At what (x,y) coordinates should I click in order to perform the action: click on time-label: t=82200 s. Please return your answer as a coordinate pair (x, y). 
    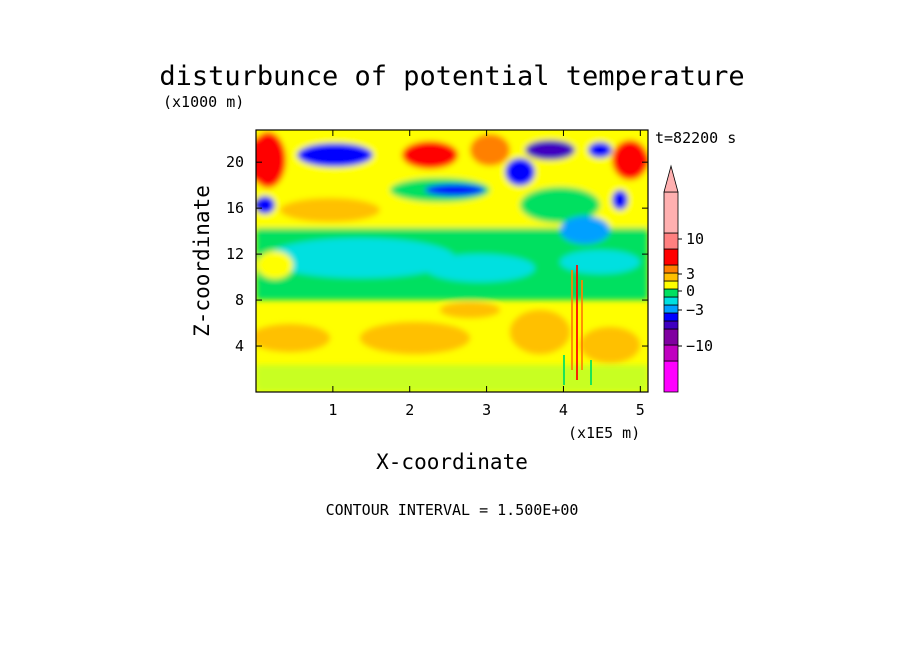
    Looking at the image, I should click on (695, 138).